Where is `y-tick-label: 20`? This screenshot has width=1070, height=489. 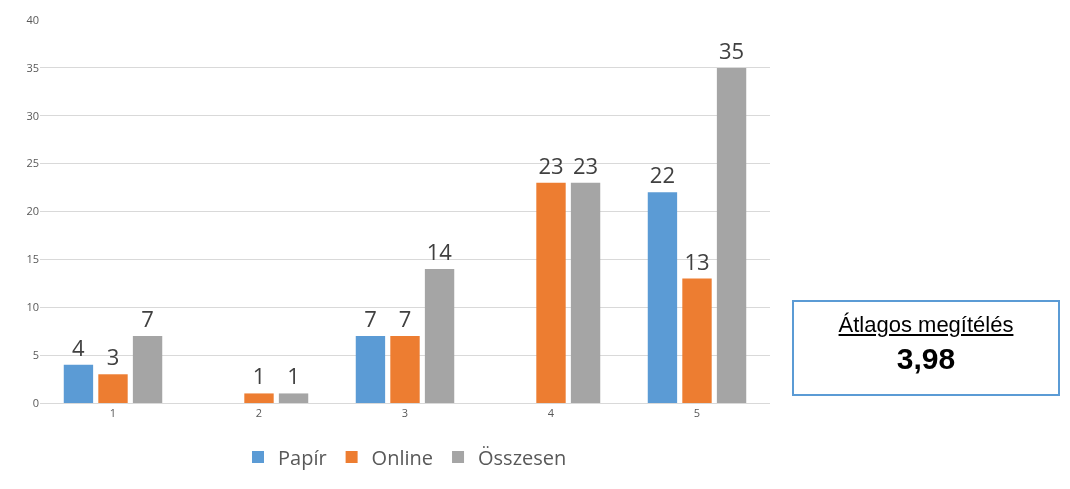 y-tick-label: 20 is located at coordinates (32, 211).